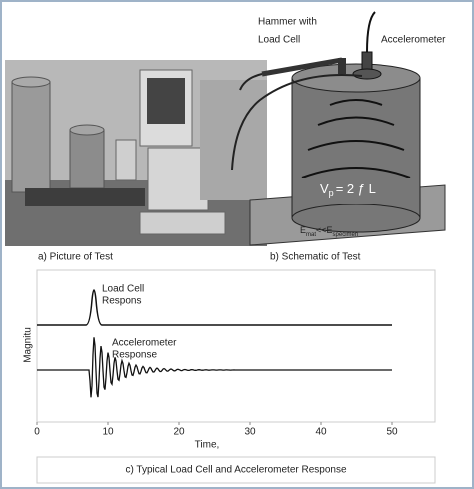 This screenshot has height=489, width=474. Describe the element at coordinates (250, 432) in the screenshot. I see `x-tick-label: 30` at that location.